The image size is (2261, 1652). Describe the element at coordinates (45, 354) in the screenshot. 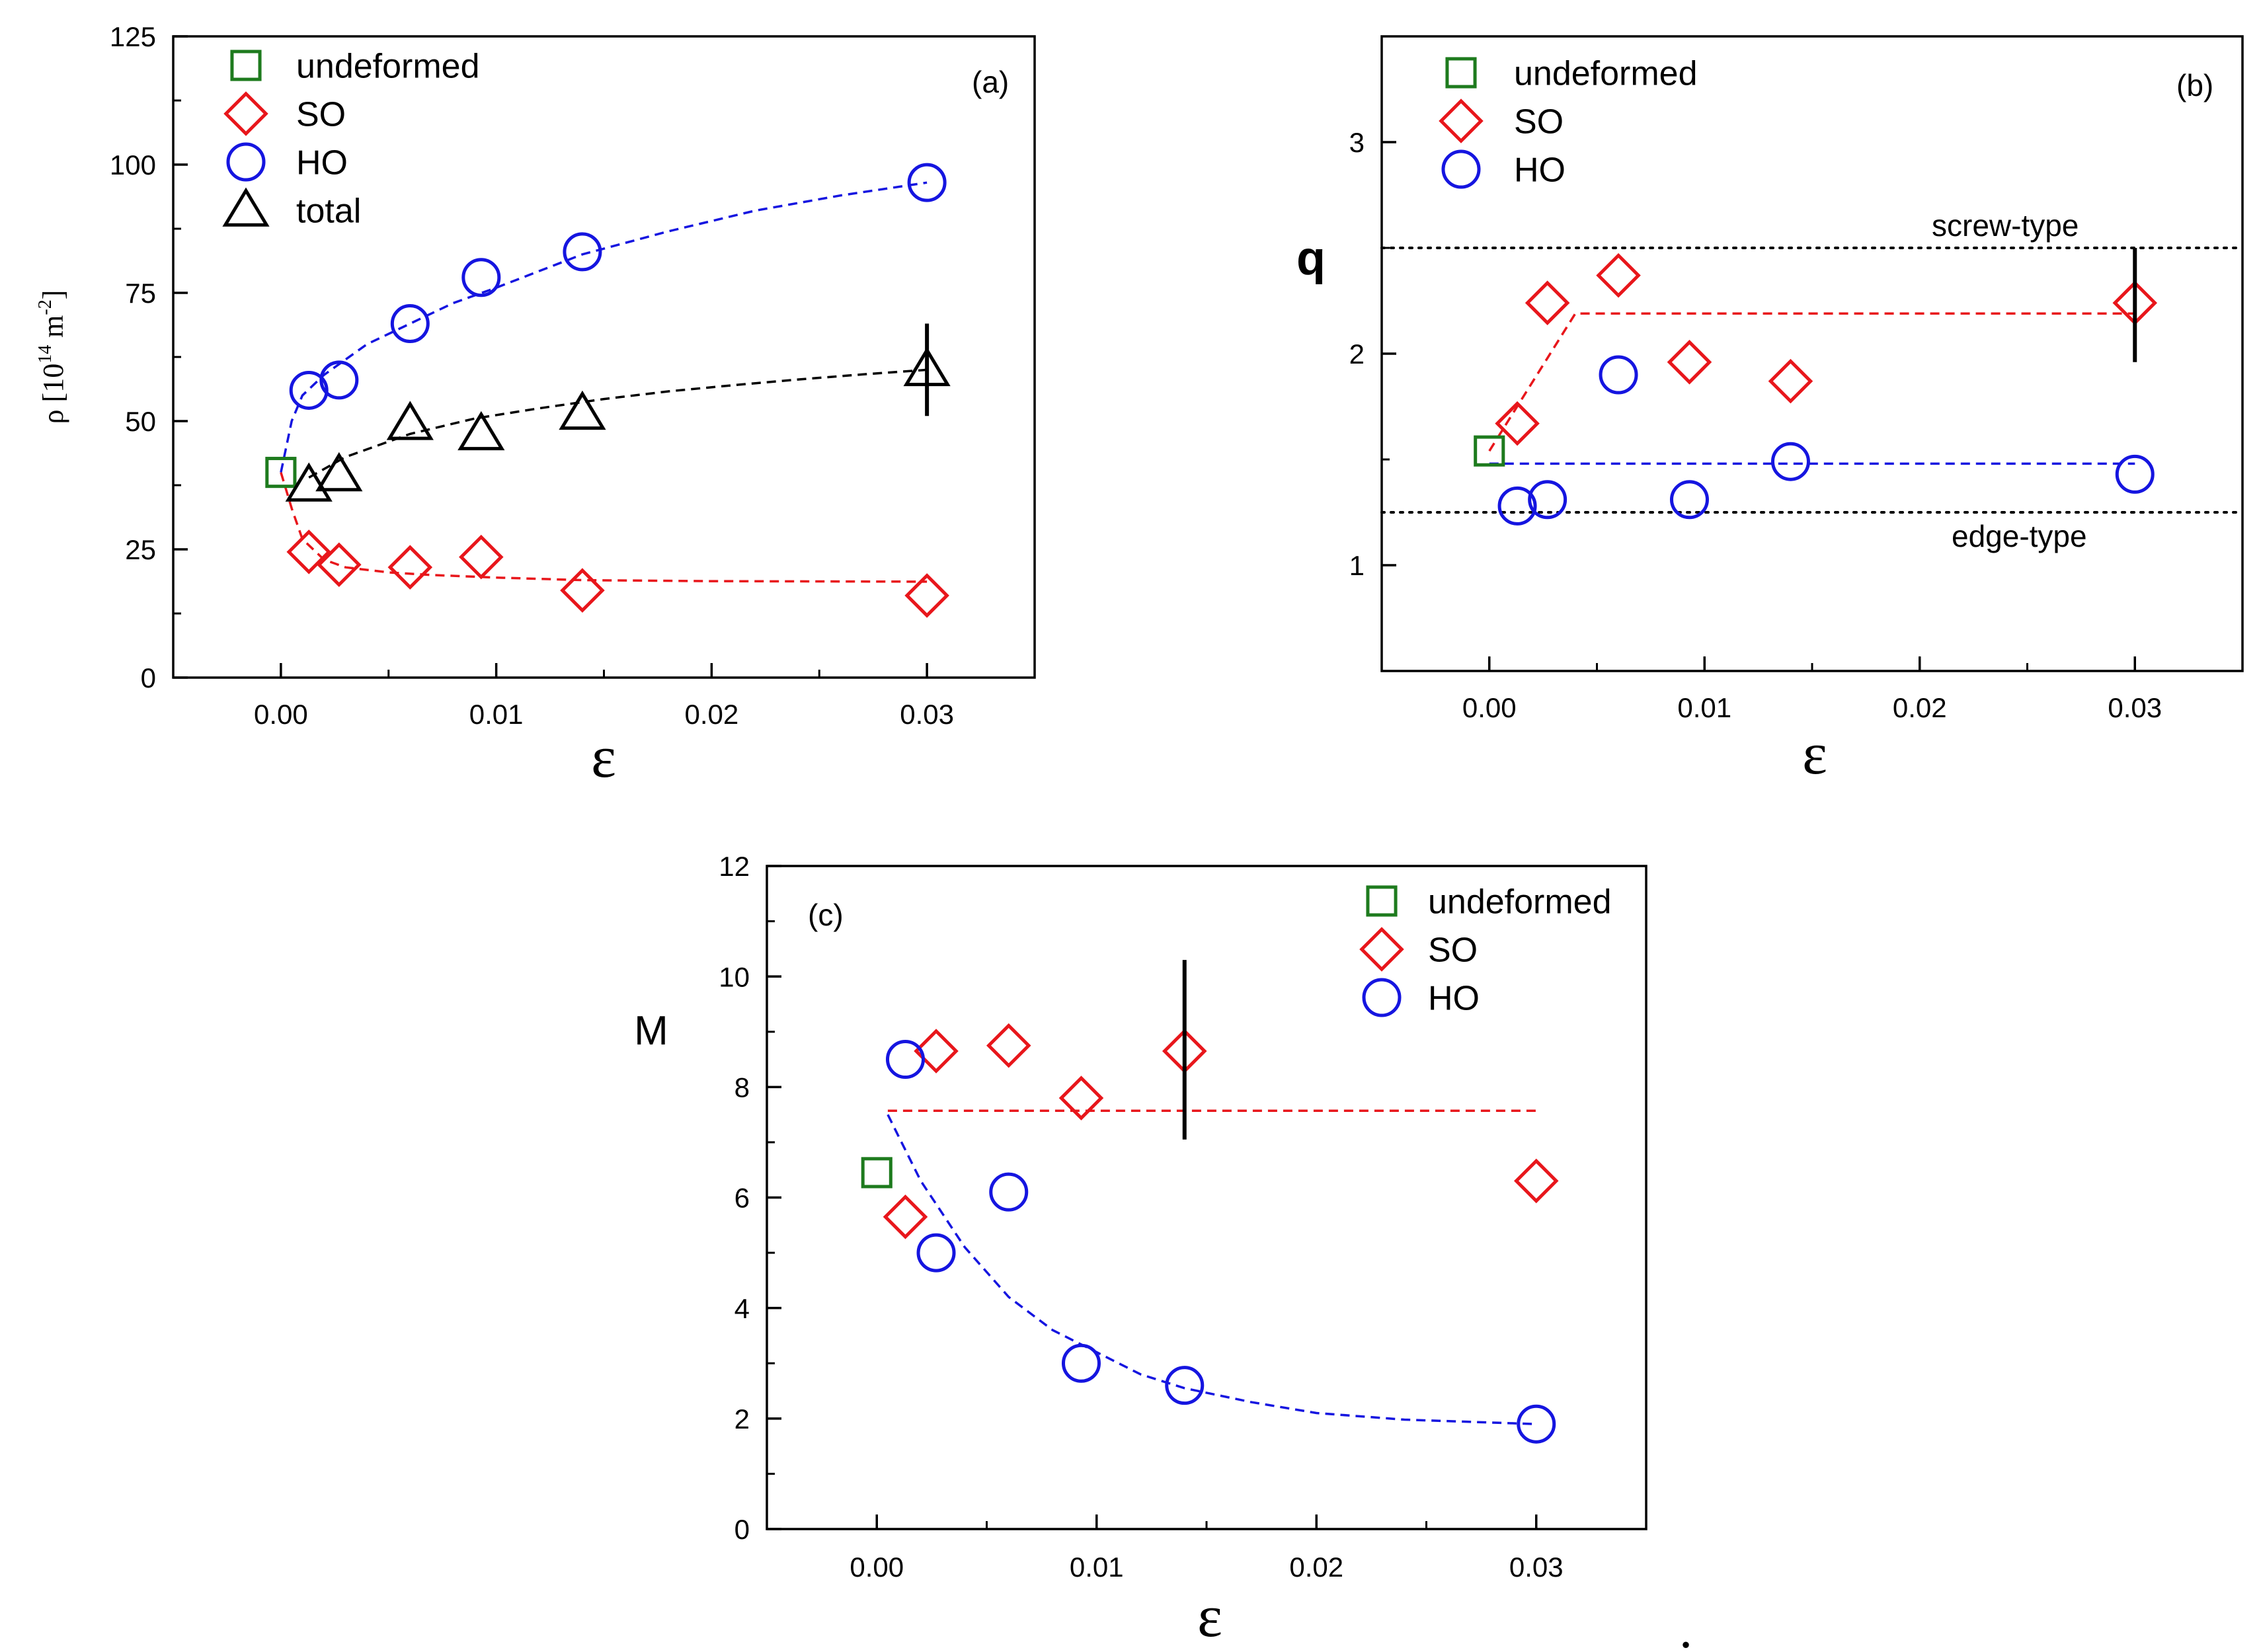

I see `y-axis-label-part: 14` at that location.